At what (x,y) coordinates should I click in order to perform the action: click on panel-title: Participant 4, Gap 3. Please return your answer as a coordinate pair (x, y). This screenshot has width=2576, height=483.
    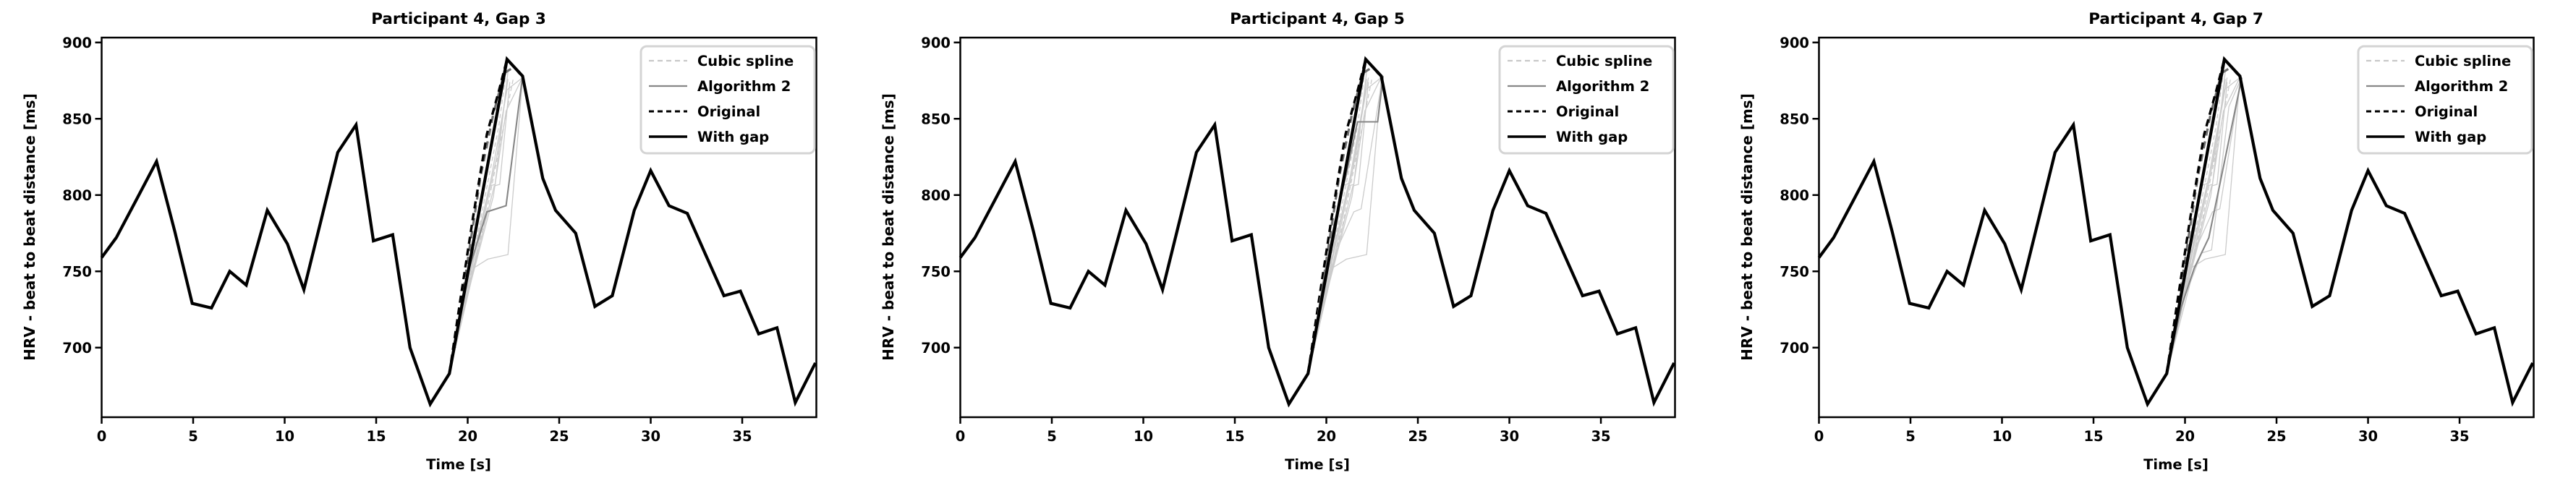
    Looking at the image, I should click on (458, 19).